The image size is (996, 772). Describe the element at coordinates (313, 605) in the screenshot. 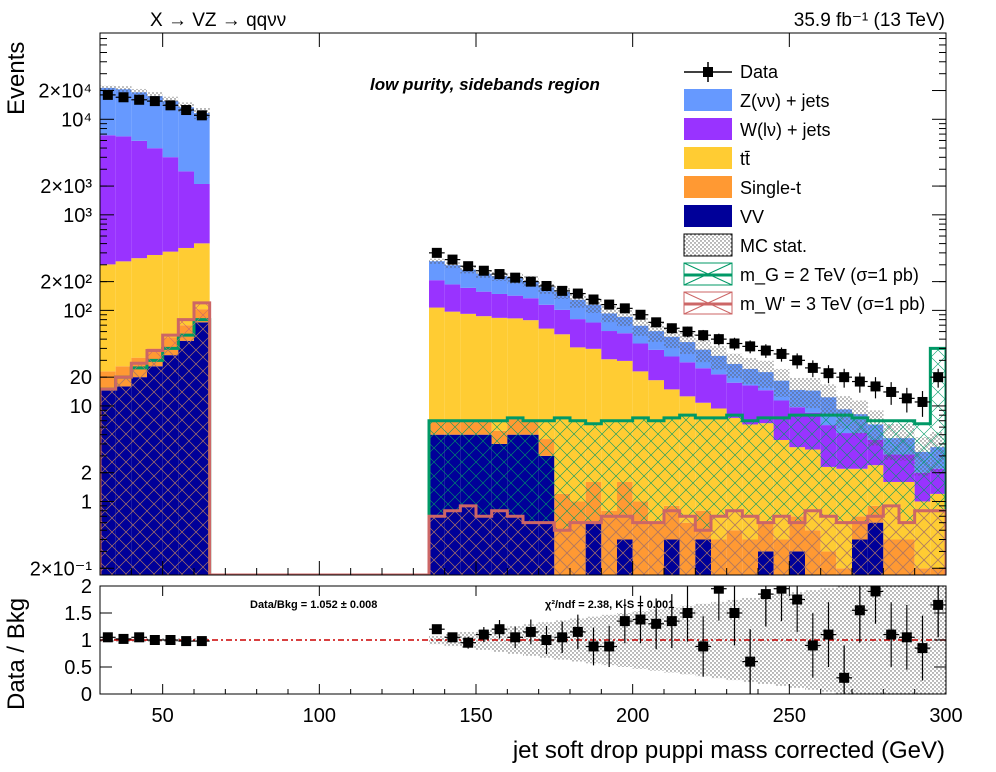

I see `data-bkg-label: Data/Bkg = 1.052 ± 0.008` at that location.